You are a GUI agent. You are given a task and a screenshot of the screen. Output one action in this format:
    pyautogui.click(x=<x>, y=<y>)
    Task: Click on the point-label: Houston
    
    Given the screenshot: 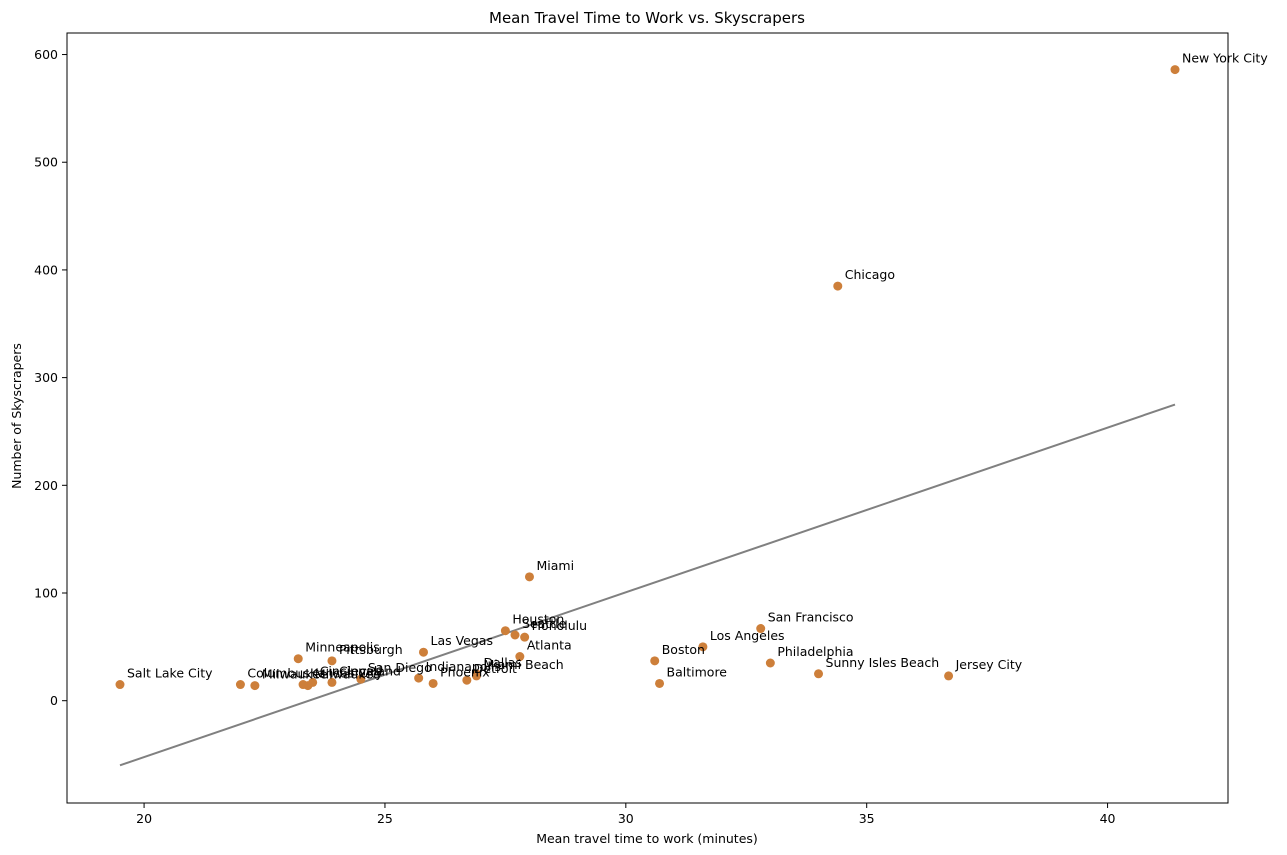 What is the action you would take?
    pyautogui.click(x=538, y=619)
    